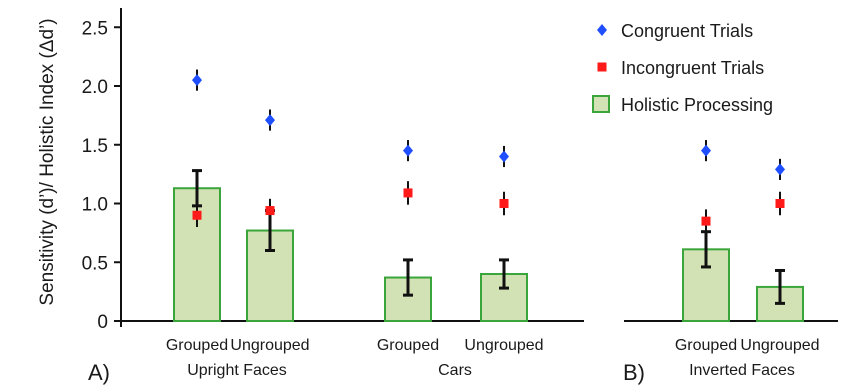  Describe the element at coordinates (602, 67) in the screenshot. I see `legend-incongruent-marker` at that location.